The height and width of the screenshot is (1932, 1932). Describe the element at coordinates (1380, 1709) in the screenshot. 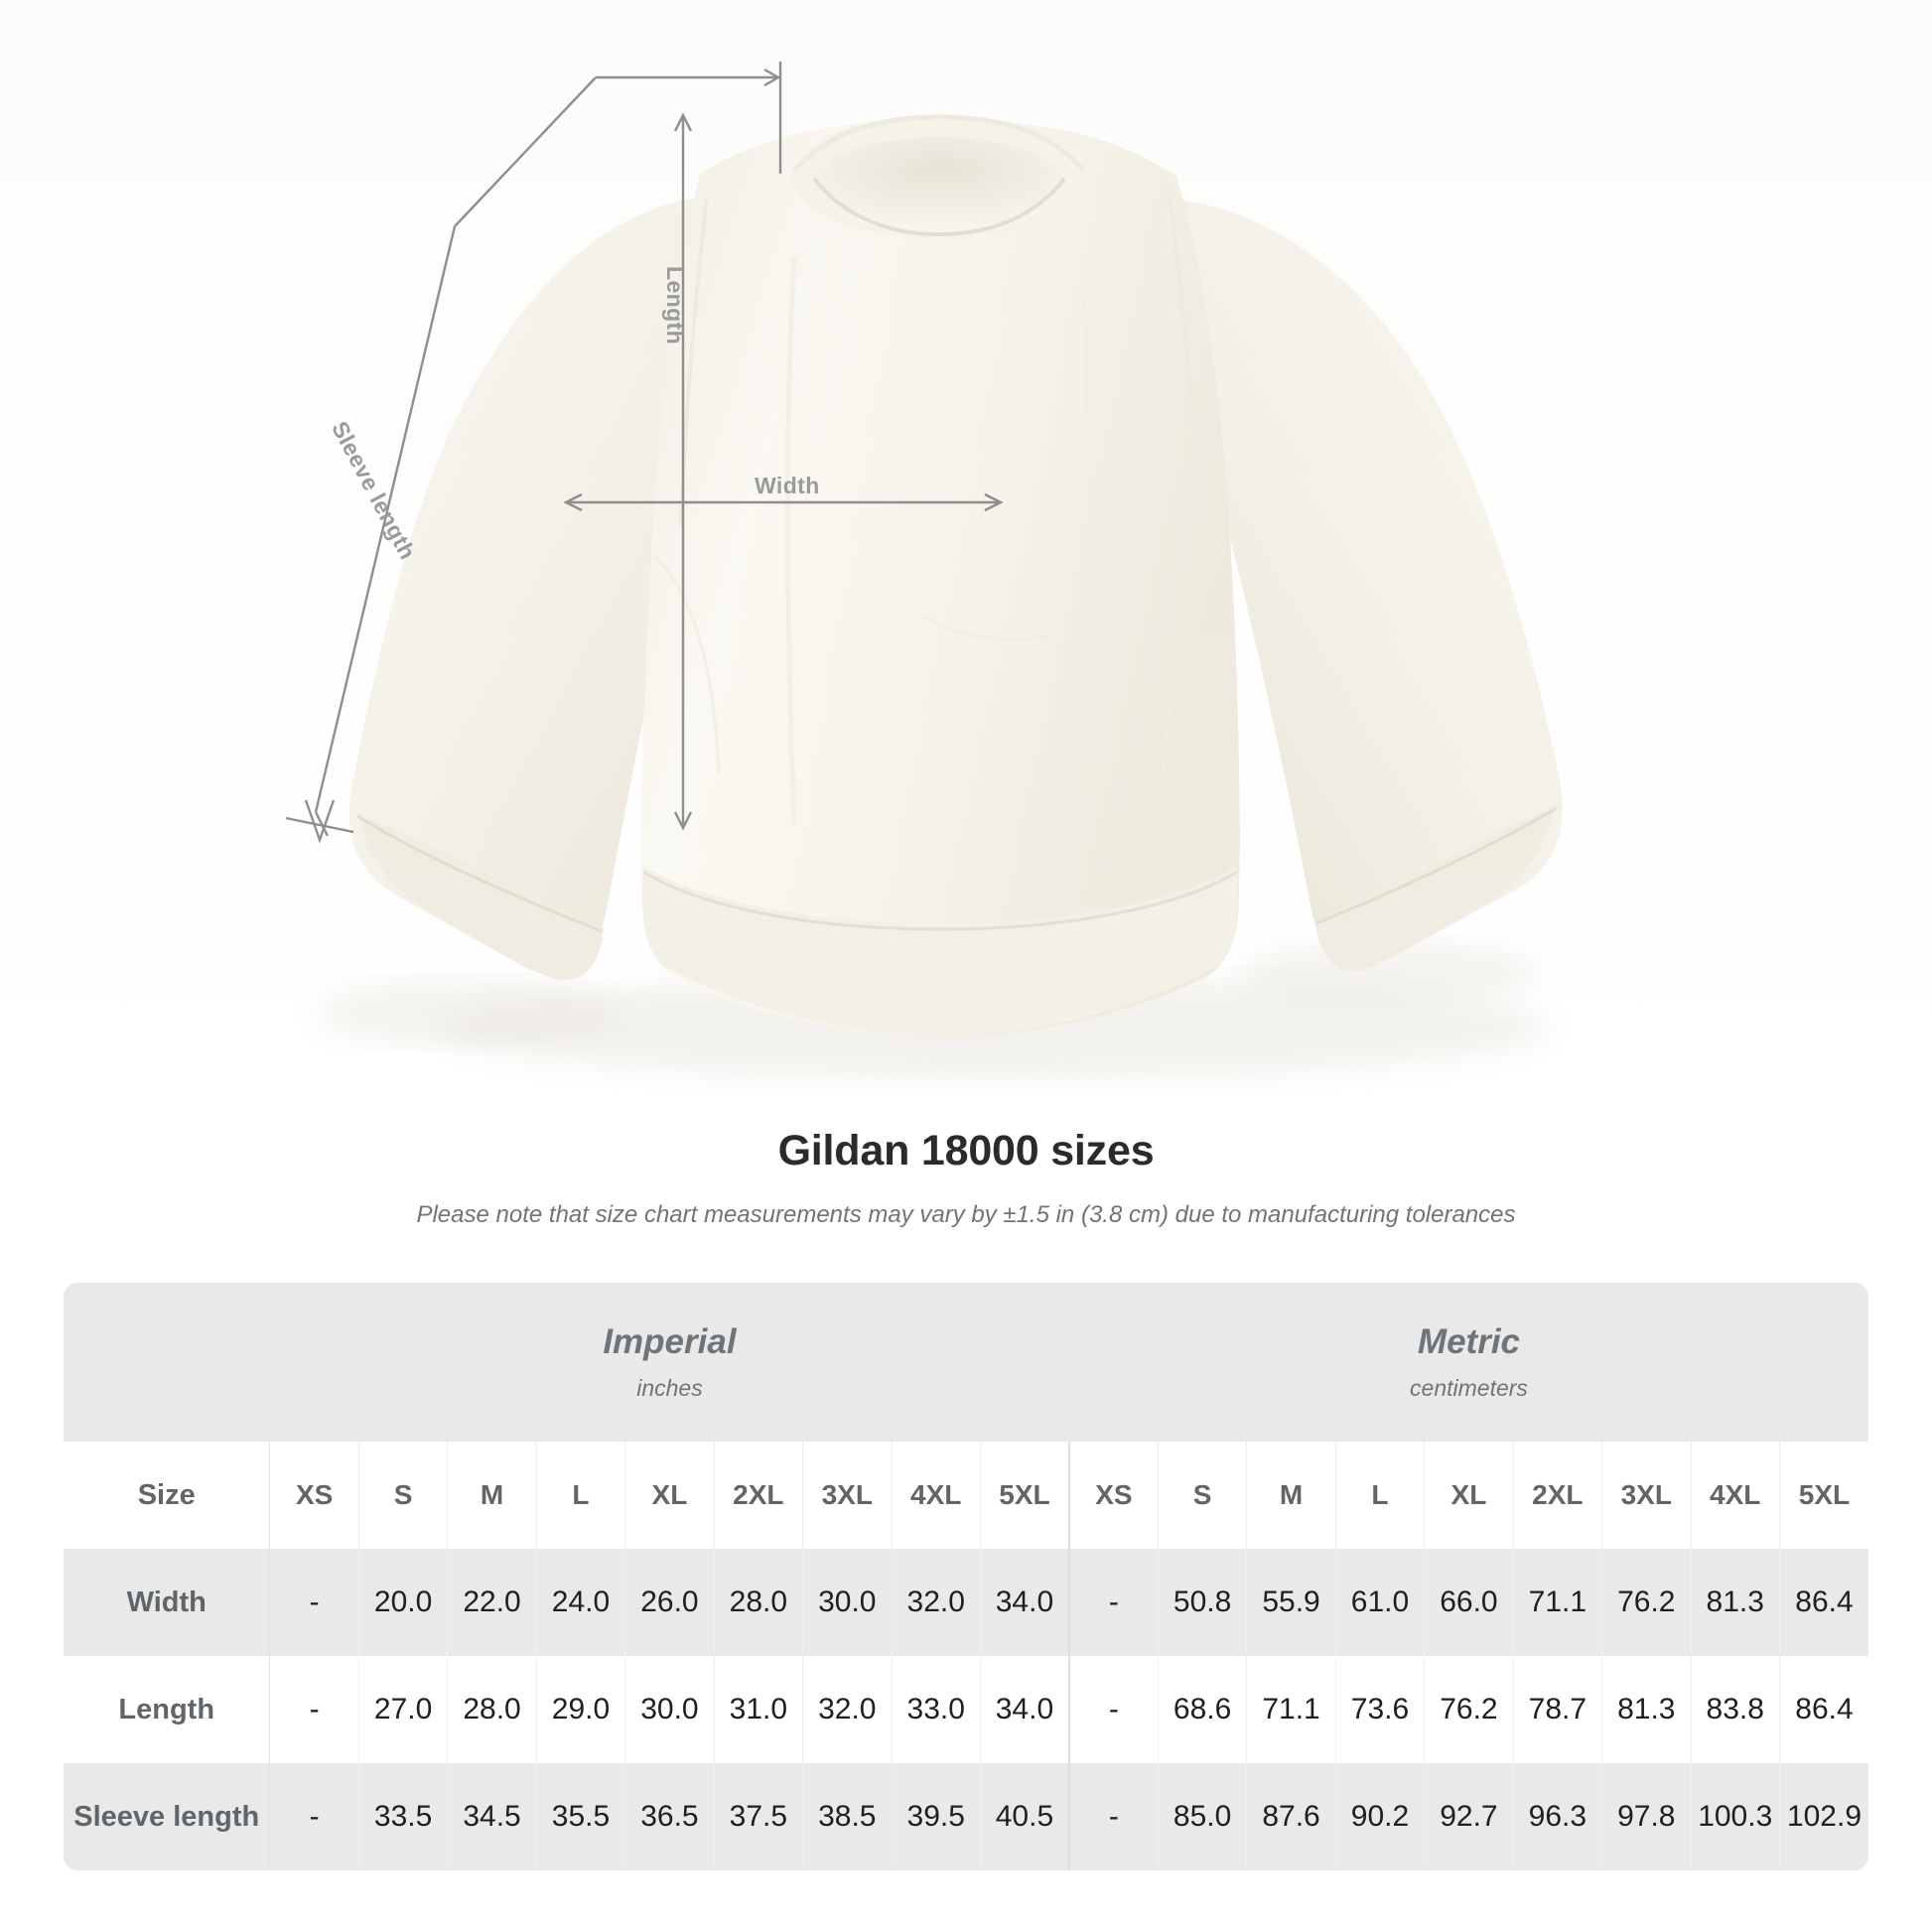

I see `cell-length-metric-l: 73.6` at that location.